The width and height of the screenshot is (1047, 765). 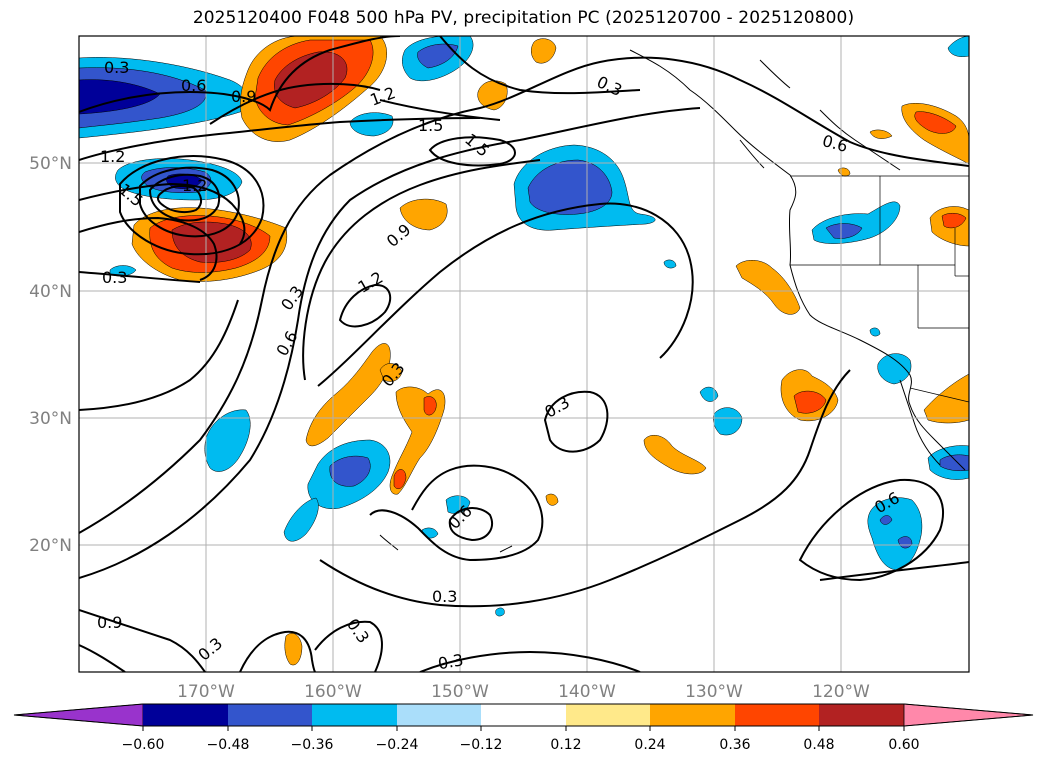 I want to click on colorbar-extend-min, so click(x=78, y=715).